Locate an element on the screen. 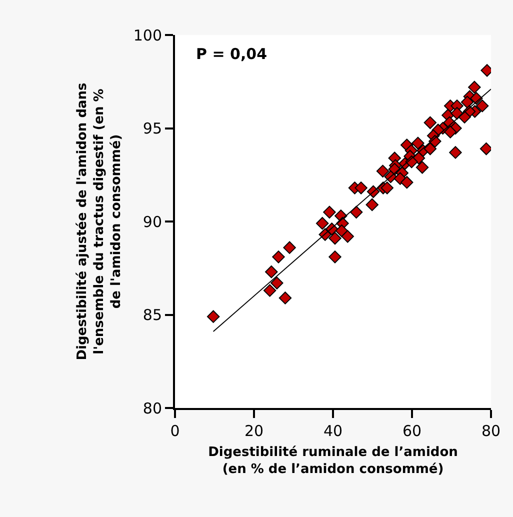 The height and width of the screenshot is (517, 513). y-tick-label: 90 is located at coordinates (152, 221).